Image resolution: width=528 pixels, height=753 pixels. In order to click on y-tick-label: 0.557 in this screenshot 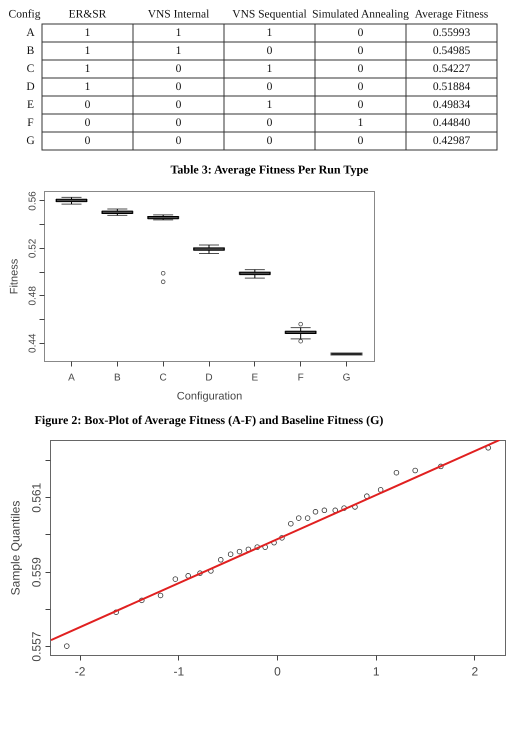, I will do `click(37, 646)`.